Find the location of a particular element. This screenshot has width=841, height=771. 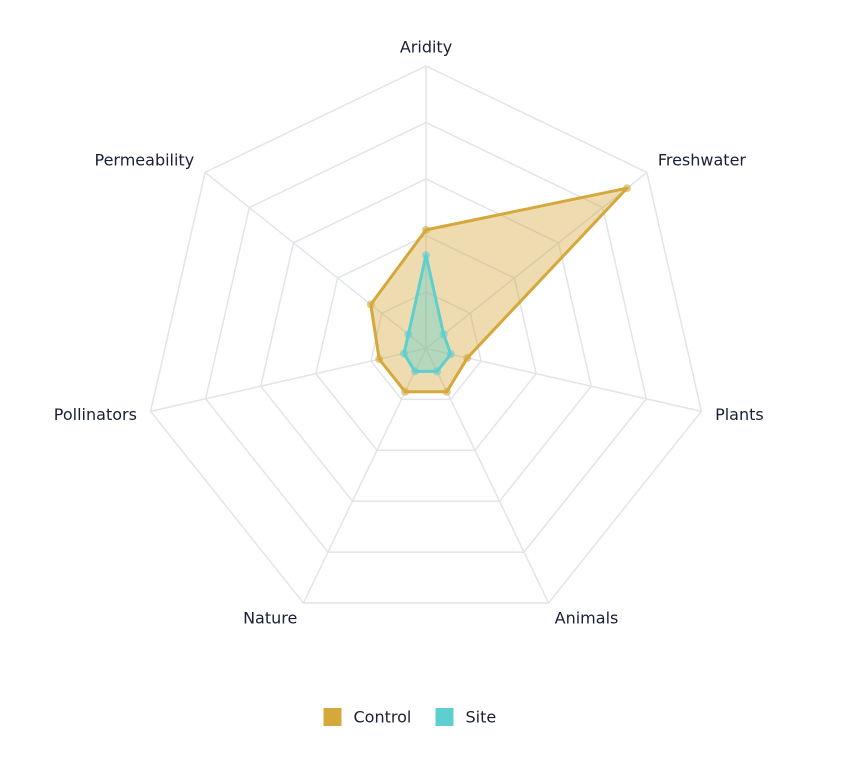

axis-label: Aridity is located at coordinates (426, 47).